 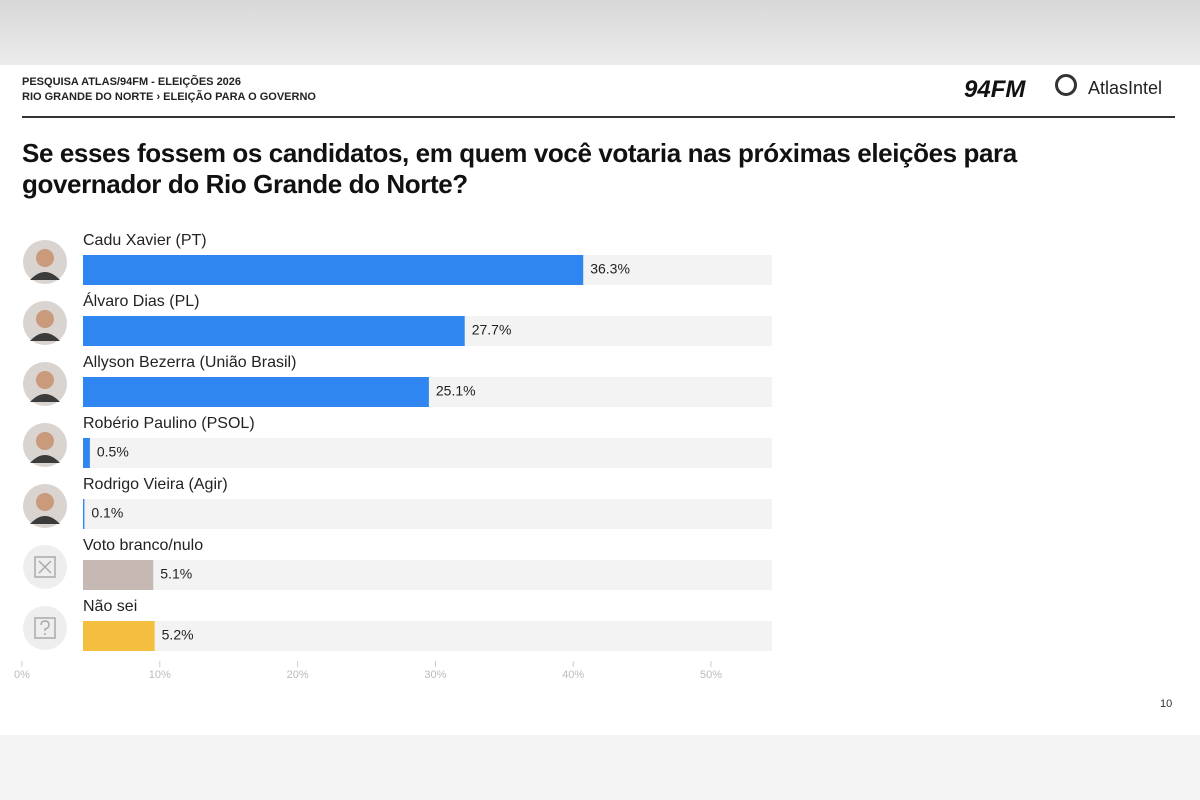 What do you see at coordinates (711, 675) in the screenshot?
I see `x-tick-label: 50%` at bounding box center [711, 675].